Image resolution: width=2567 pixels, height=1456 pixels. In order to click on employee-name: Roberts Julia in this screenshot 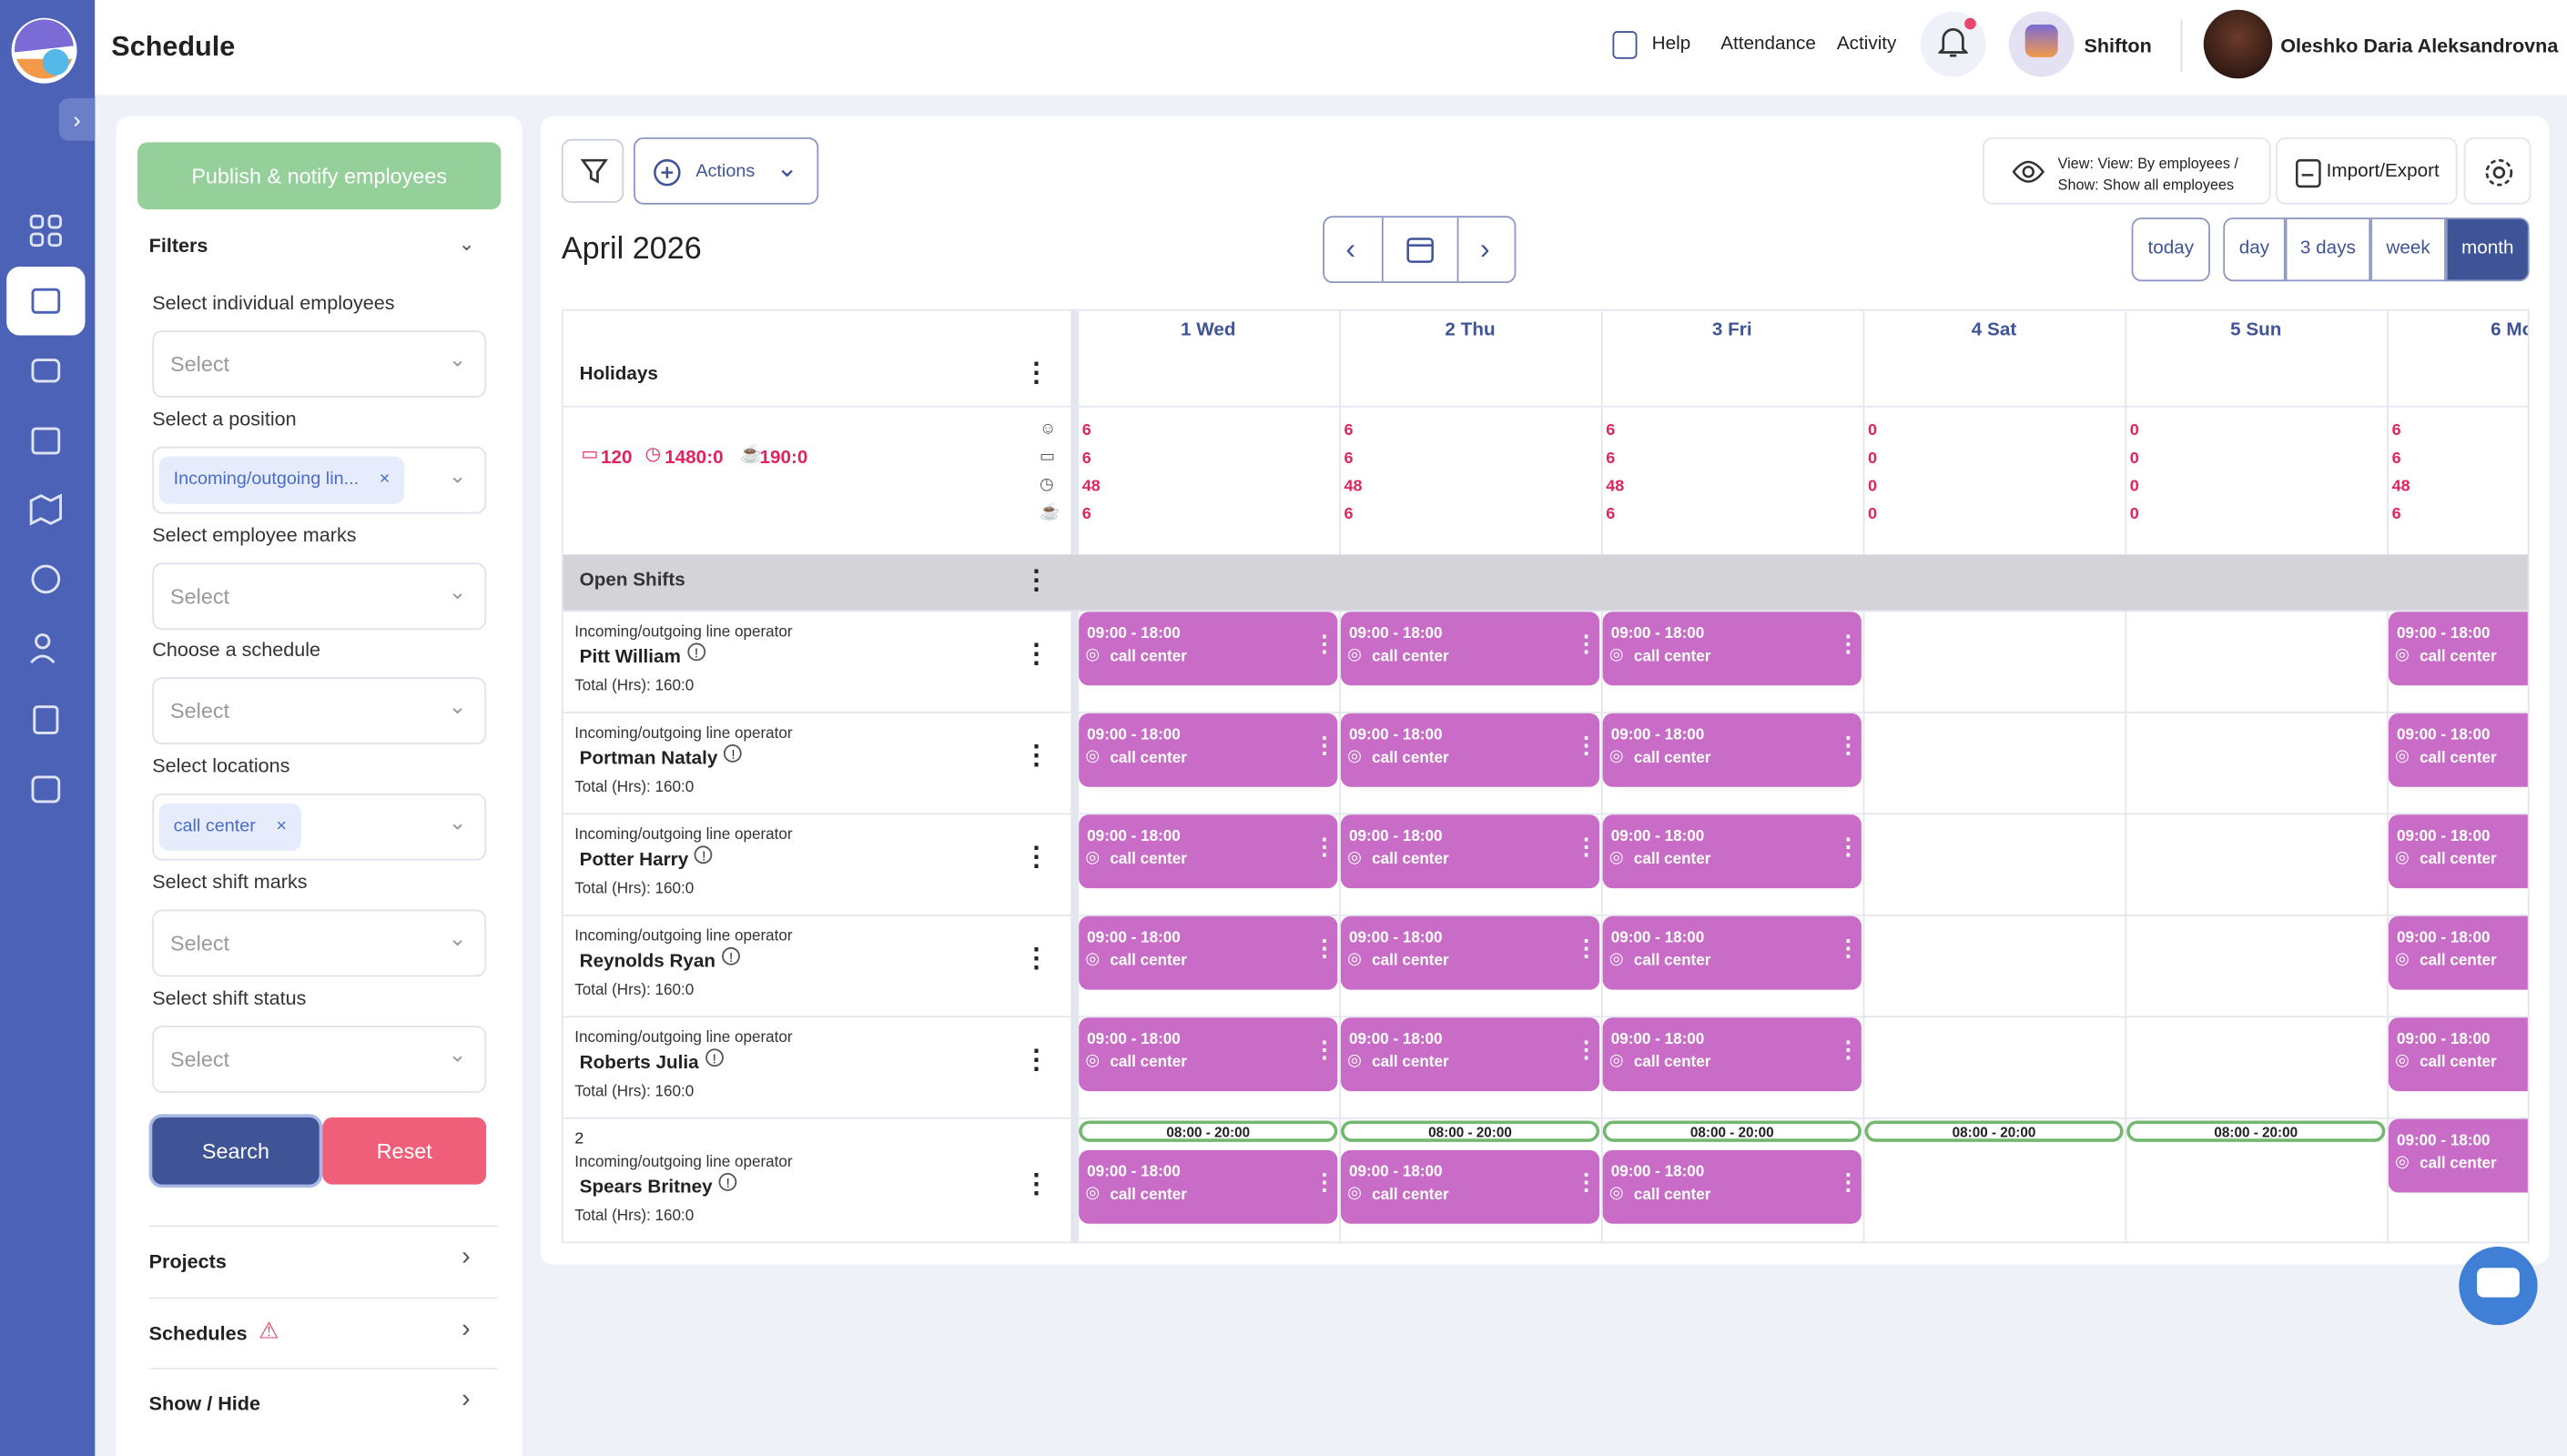, I will do `click(639, 1064)`.